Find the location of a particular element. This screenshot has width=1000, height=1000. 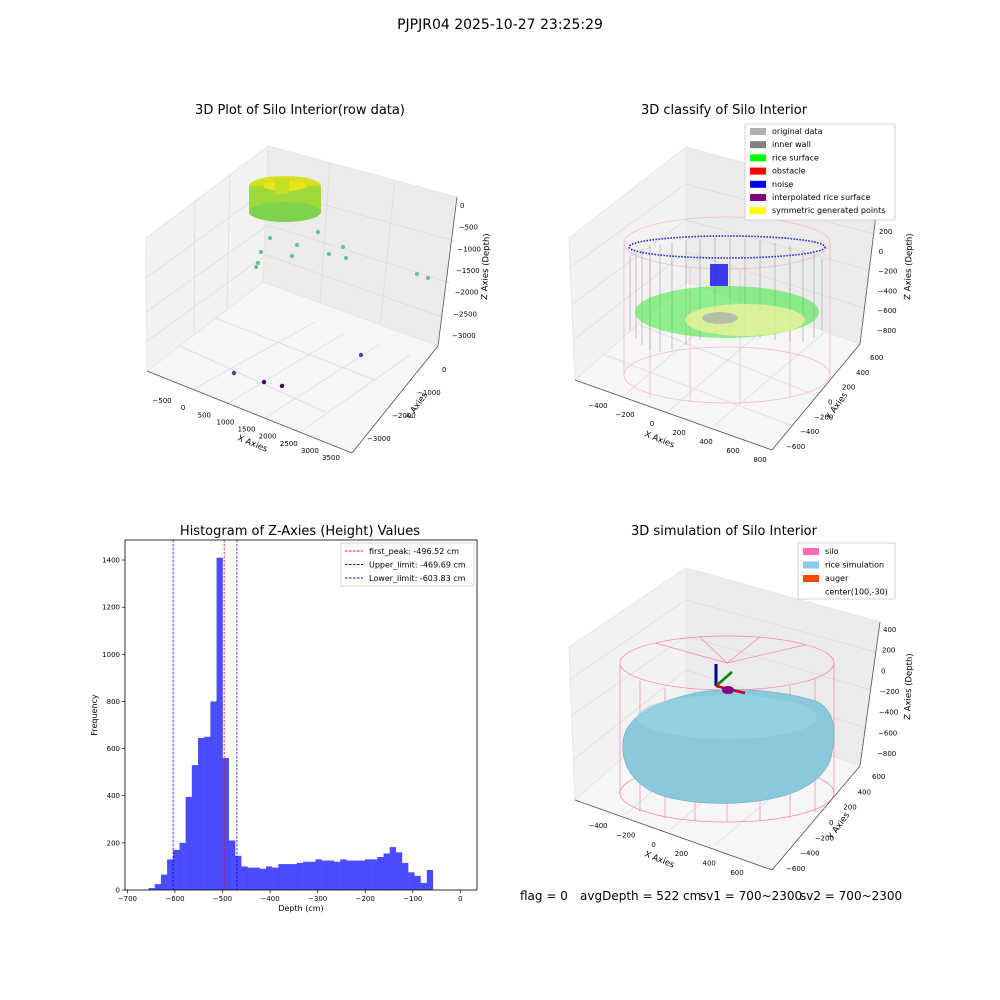

simulation-gridlines is located at coordinates (722, 722).